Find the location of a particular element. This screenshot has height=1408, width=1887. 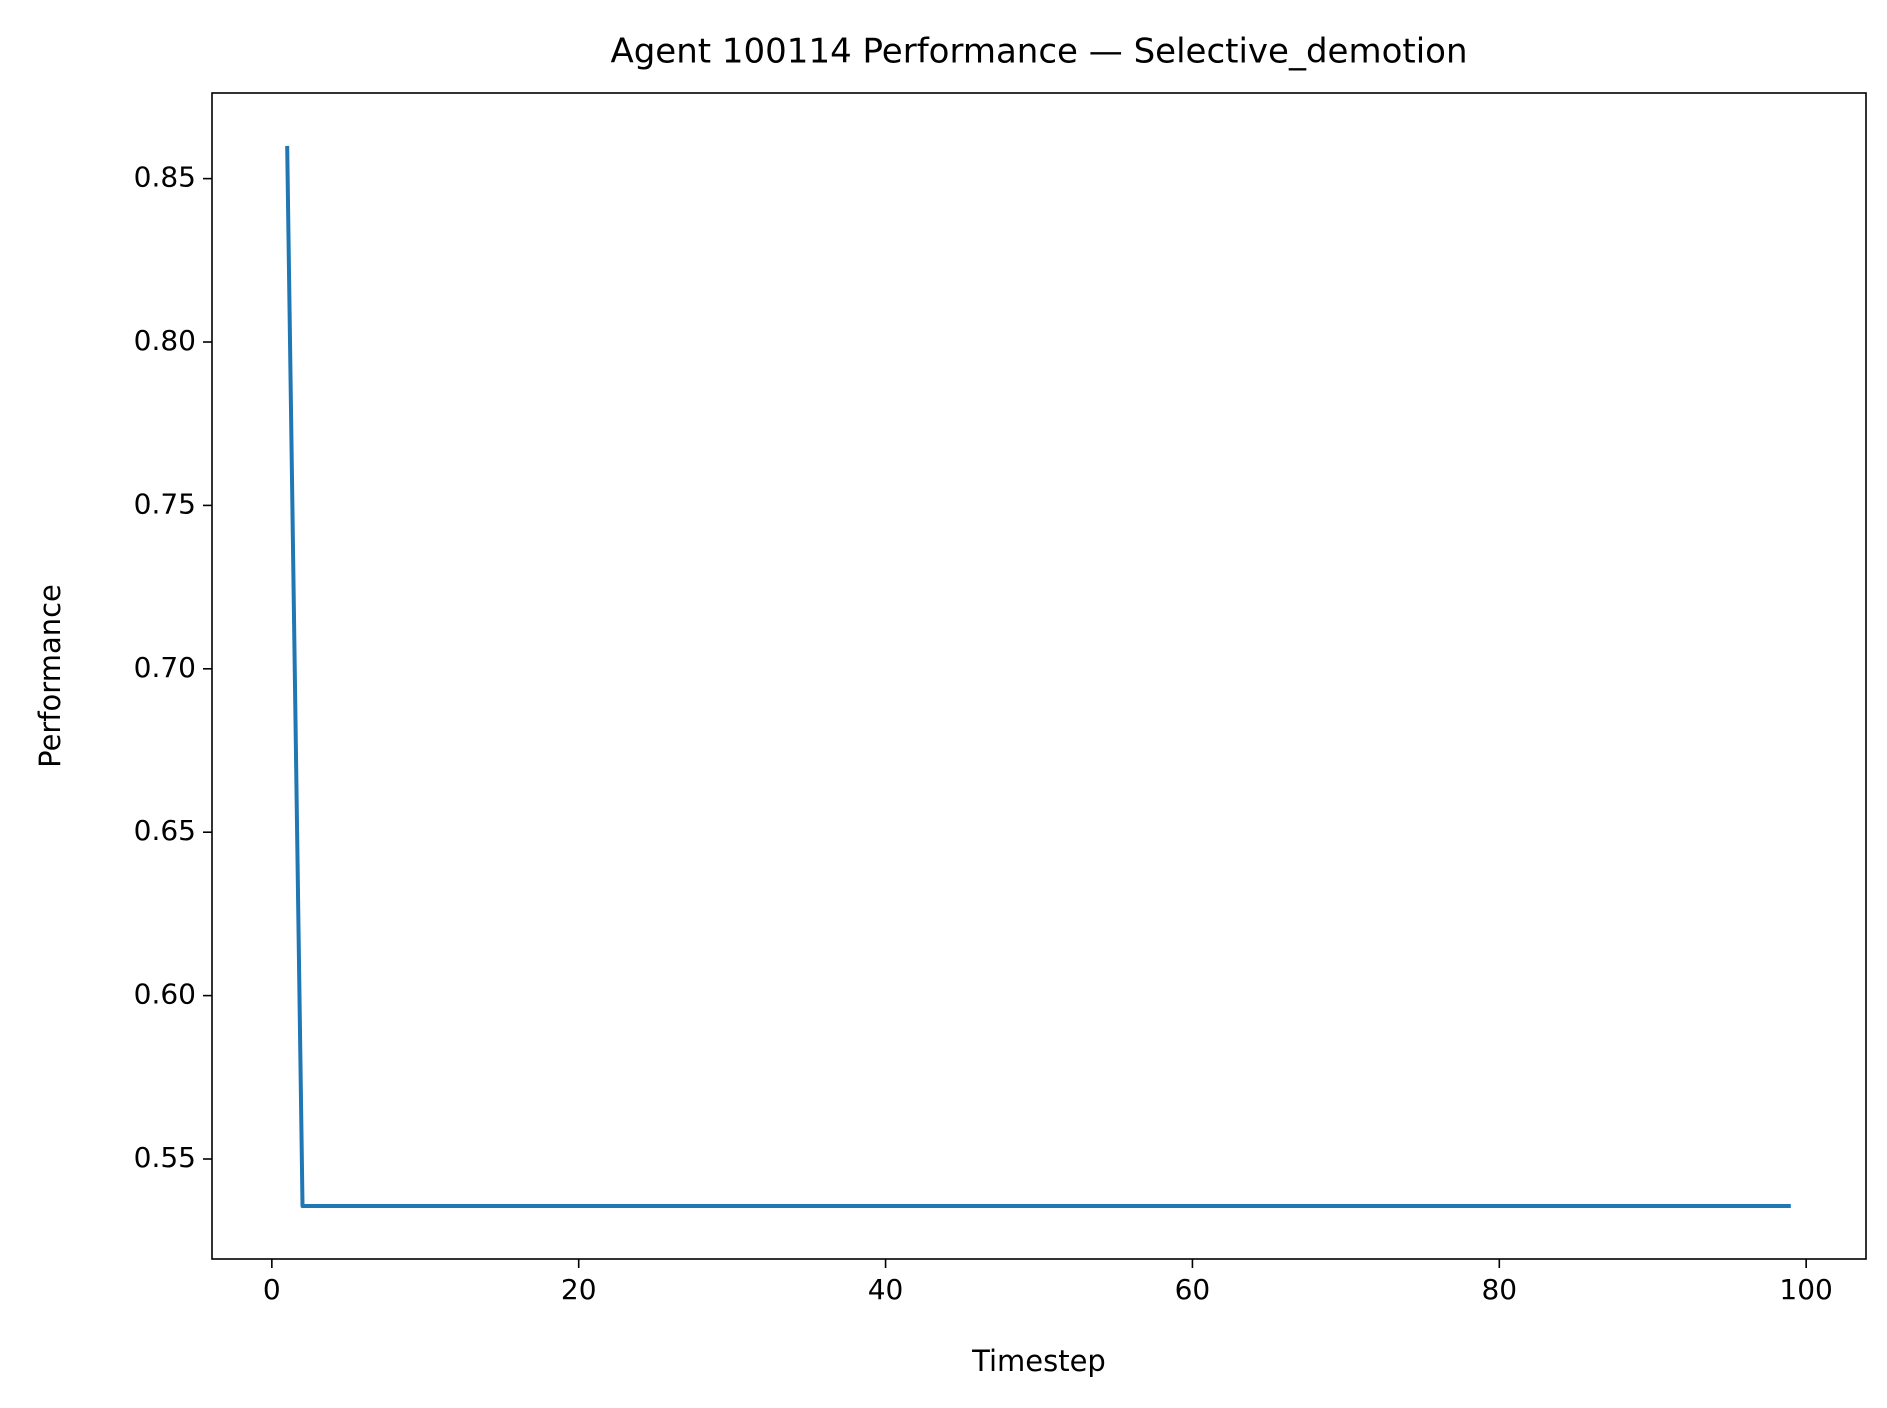

y-tick-label: 0.70 is located at coordinates (165, 667).